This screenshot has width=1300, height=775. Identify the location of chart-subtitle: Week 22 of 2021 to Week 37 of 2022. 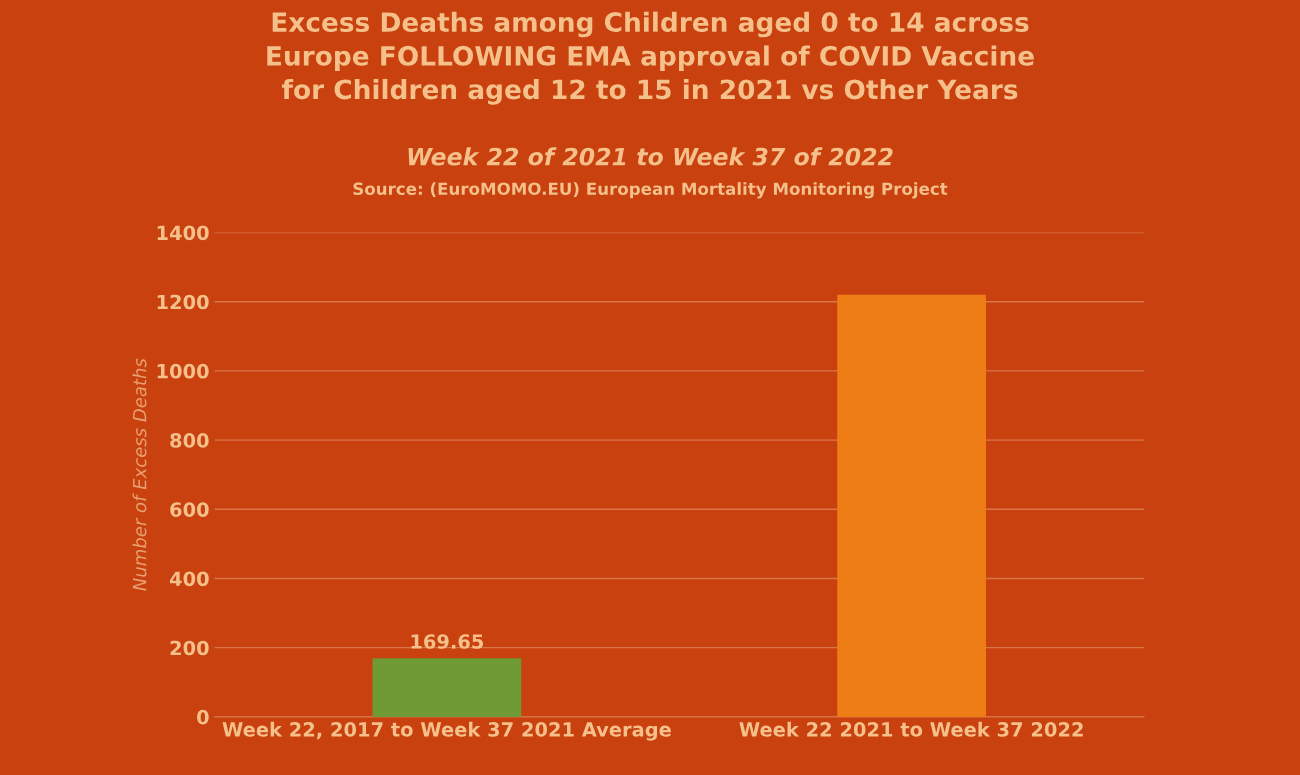
(650, 156).